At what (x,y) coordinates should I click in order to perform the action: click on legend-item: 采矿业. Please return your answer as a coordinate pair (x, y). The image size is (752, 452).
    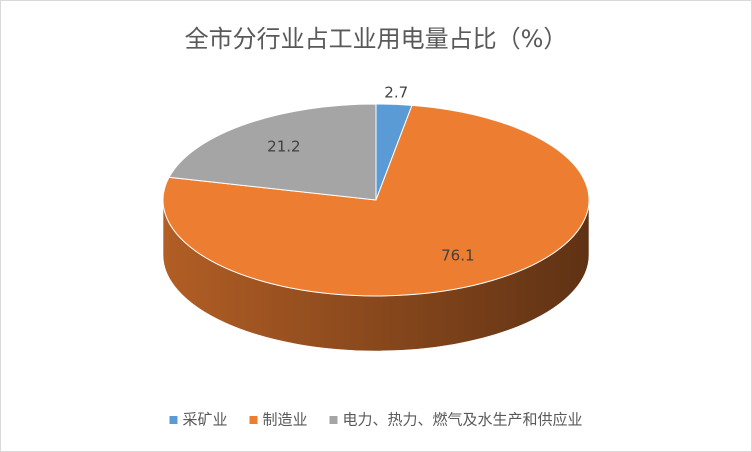
    Looking at the image, I should click on (198, 420).